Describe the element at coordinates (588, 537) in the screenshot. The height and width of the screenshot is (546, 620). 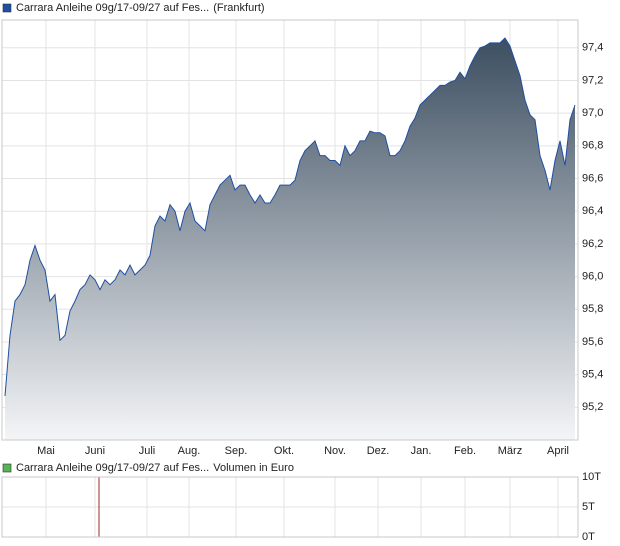
I see `y-tick-label: 0T` at that location.